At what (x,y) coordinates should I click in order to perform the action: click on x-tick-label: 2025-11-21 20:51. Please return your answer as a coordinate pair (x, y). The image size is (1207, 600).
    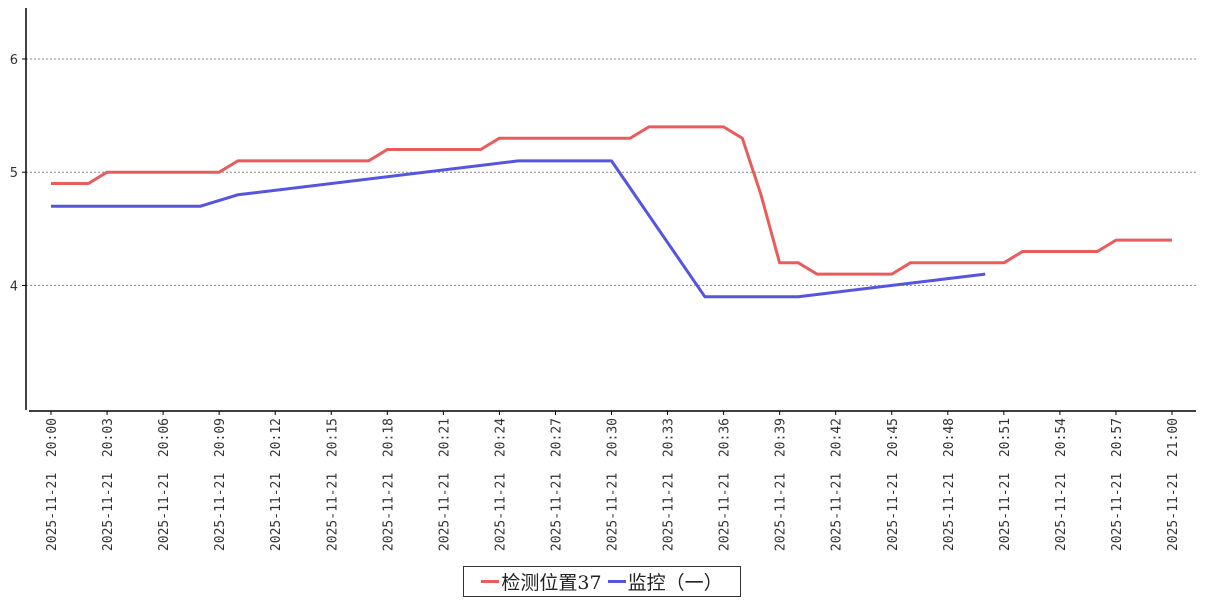
    Looking at the image, I should click on (1005, 484).